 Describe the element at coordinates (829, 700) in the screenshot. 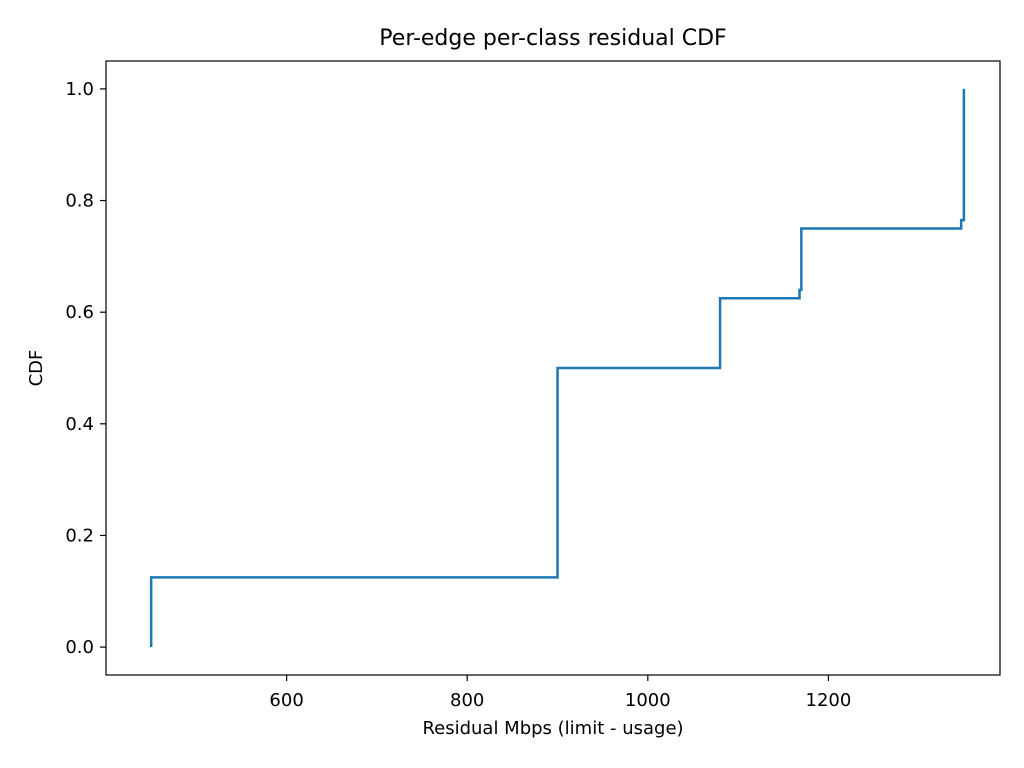

I see `x-tick-label: 1200` at that location.